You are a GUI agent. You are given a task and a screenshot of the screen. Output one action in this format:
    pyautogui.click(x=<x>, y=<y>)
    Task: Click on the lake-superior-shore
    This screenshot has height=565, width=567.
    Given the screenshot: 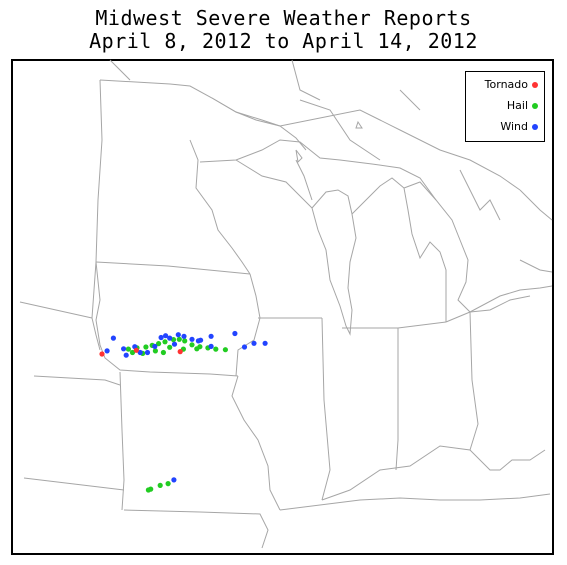 What is the action you would take?
    pyautogui.click(x=259, y=124)
    